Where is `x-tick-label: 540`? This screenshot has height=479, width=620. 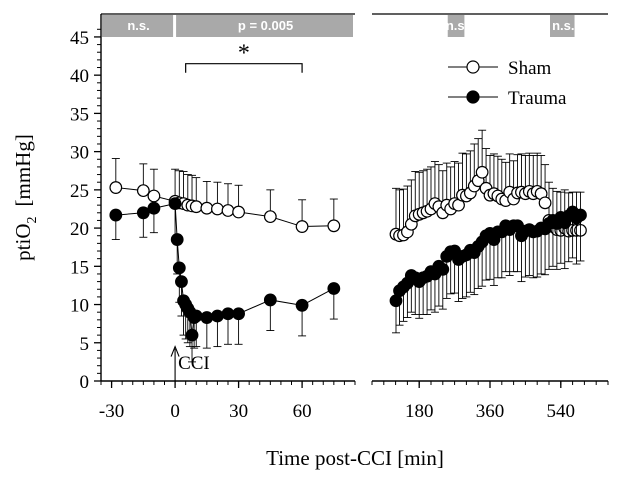
x-tick-label: 540 is located at coordinates (561, 411).